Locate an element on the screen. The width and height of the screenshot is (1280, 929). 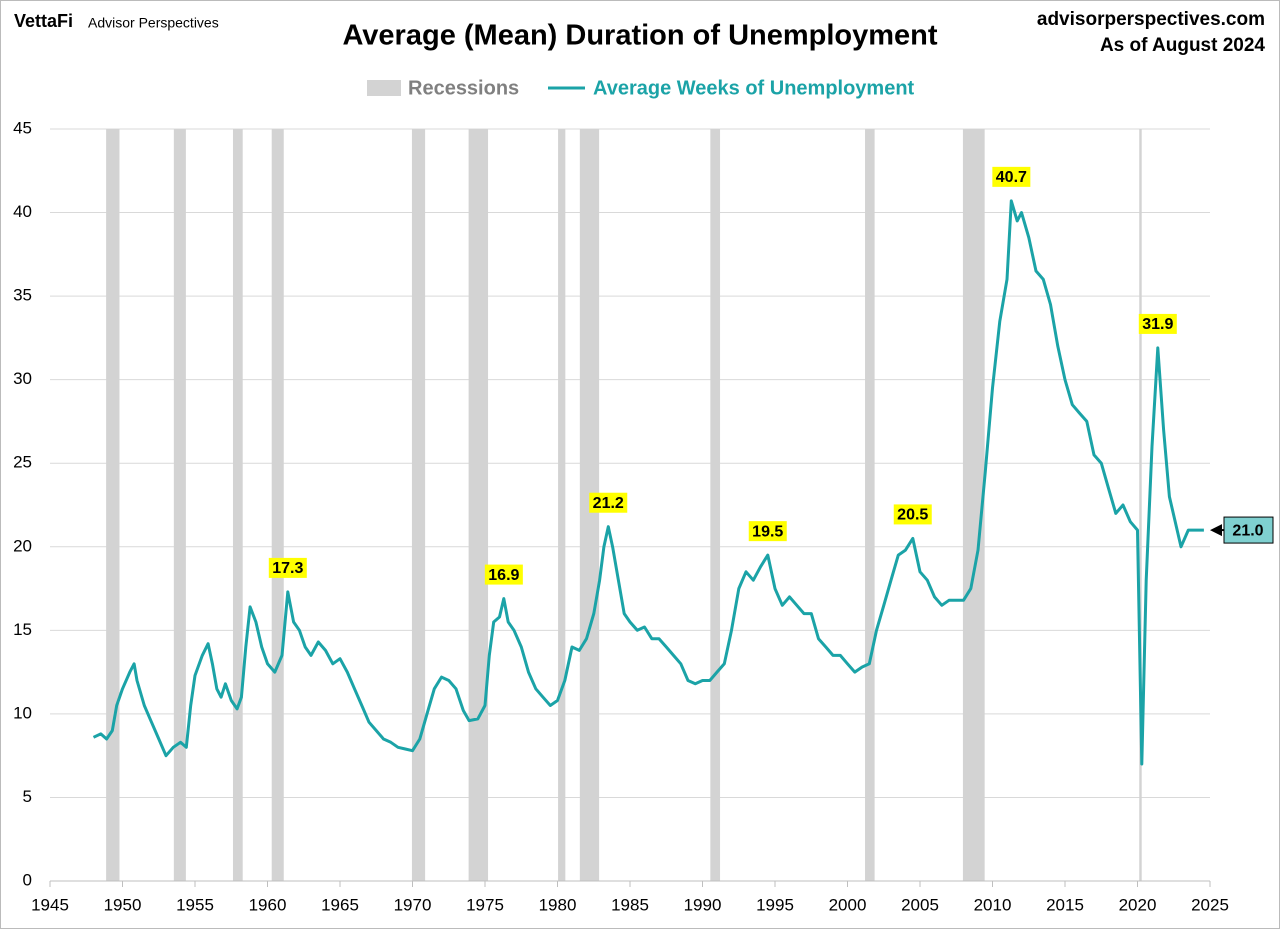
y-tick-label: 5 is located at coordinates (27, 796).